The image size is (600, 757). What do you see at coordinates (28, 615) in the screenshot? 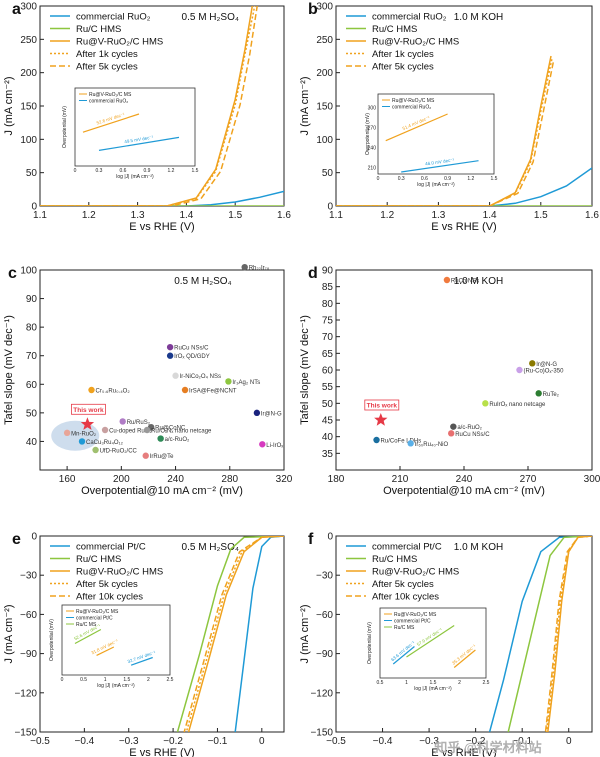
I see `y-tick-label: −60` at bounding box center [28, 615].